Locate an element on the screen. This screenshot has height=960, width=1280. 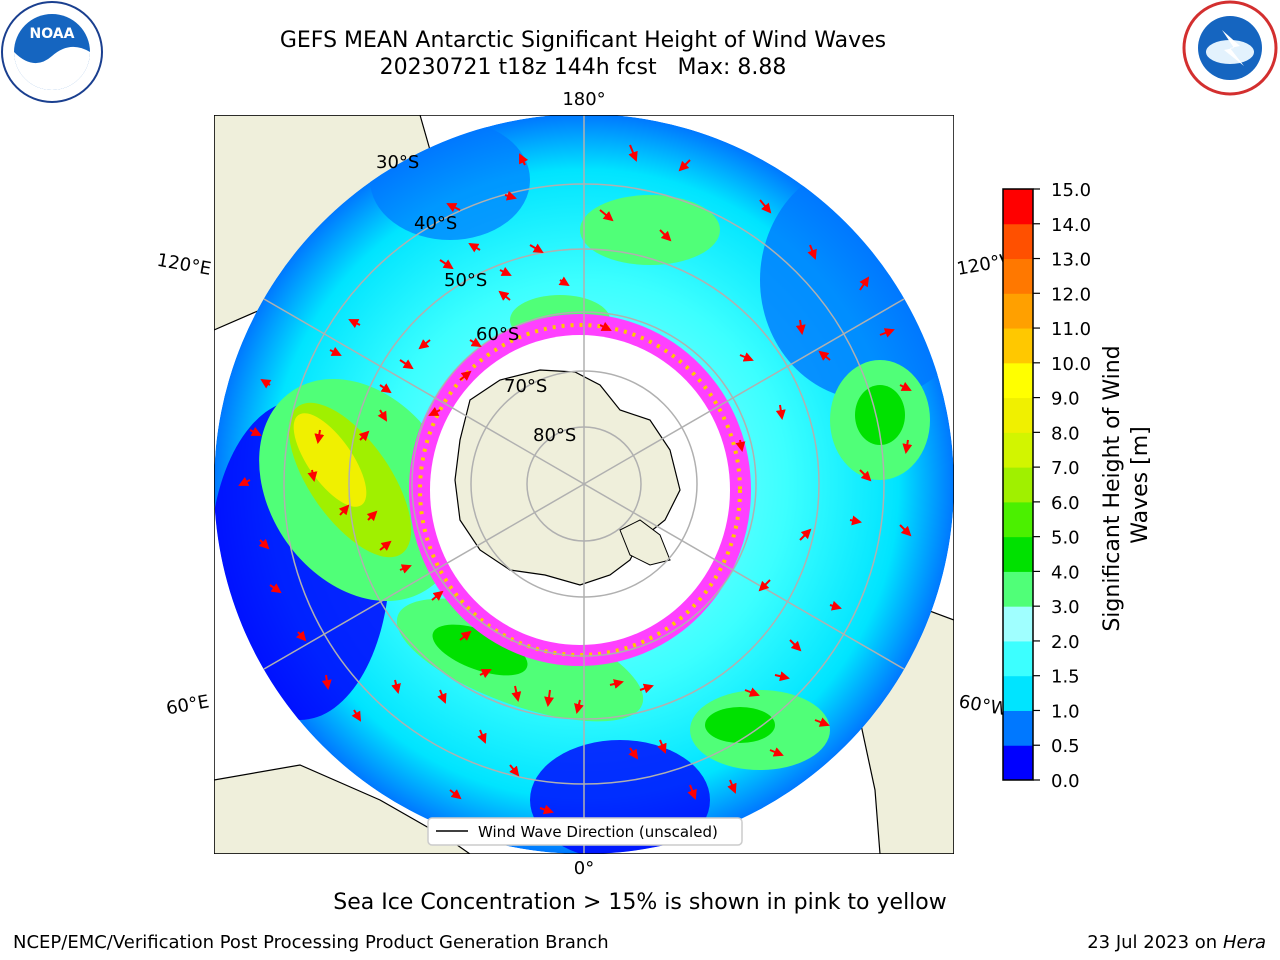
legend-label: Wind Wave Direction (unscaled) is located at coordinates (598, 832).